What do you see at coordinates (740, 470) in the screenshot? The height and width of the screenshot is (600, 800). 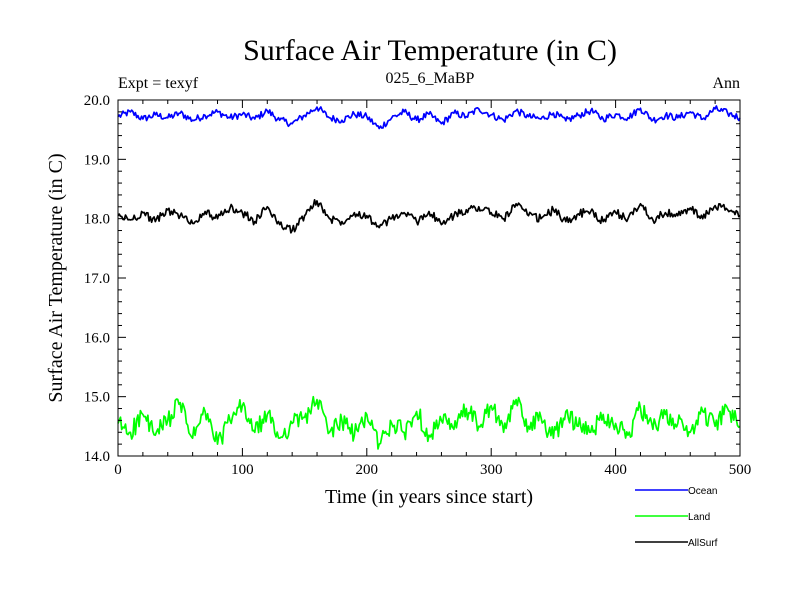 I see `x-tick-label: 500` at bounding box center [740, 470].